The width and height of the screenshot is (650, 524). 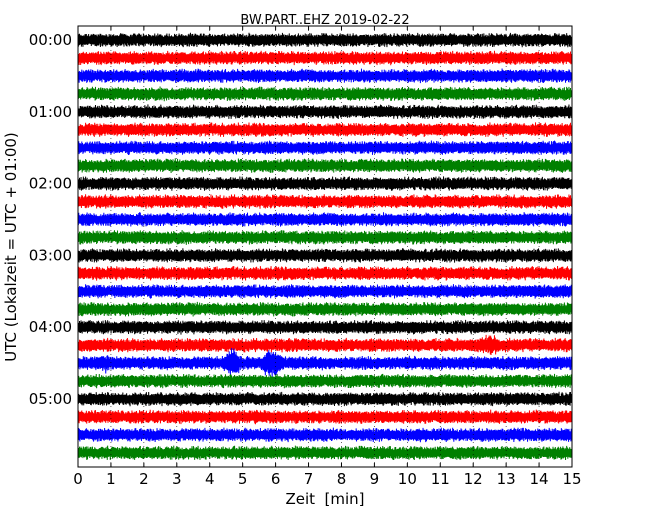 What do you see at coordinates (50, 327) in the screenshot?
I see `y-tick-label: 04:00` at bounding box center [50, 327].